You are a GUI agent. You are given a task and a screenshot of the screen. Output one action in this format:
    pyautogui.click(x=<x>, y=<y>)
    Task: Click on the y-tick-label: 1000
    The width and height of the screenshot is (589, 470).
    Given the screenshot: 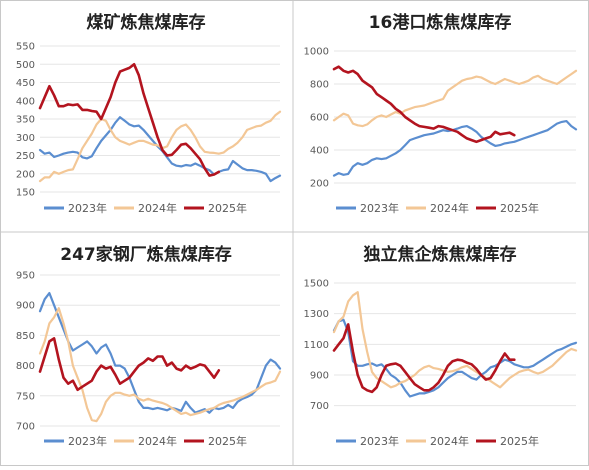 What is the action you would take?
    pyautogui.click(x=316, y=52)
    